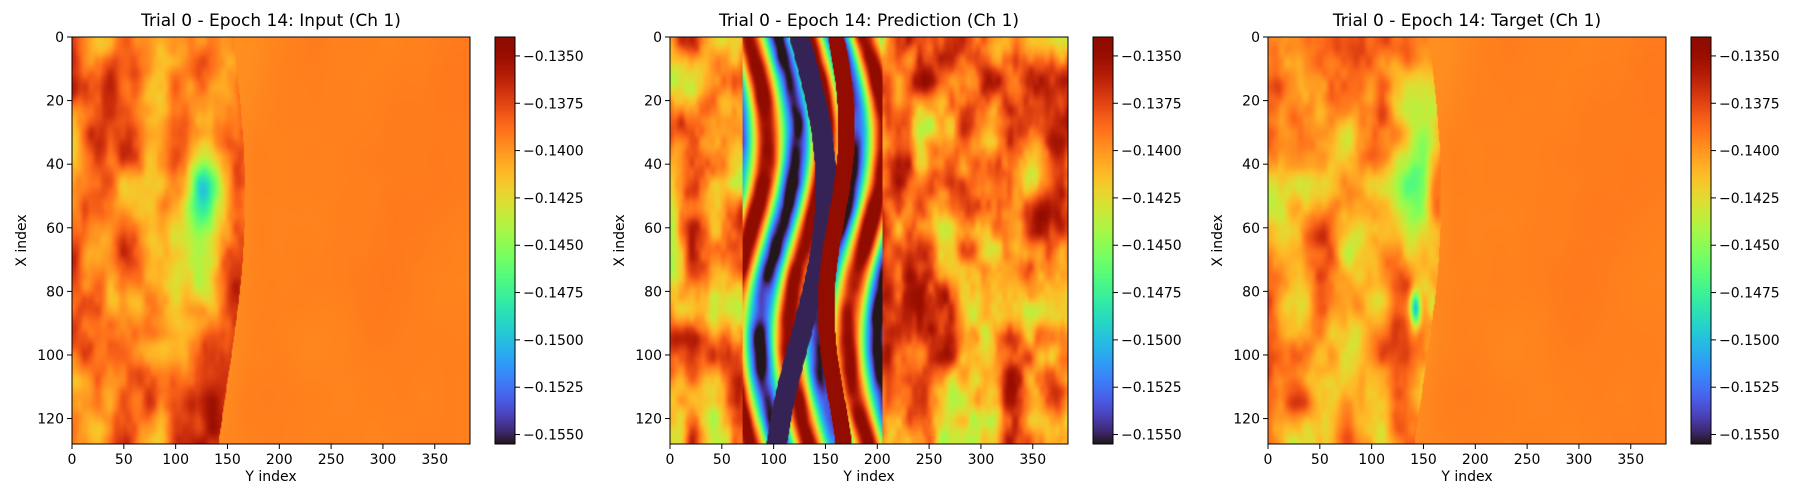 The width and height of the screenshot is (1800, 500). What do you see at coordinates (868, 21) in the screenshot?
I see `chart-title: Trial 0 - Epoch 14: Prediction (Ch 1)` at bounding box center [868, 21].